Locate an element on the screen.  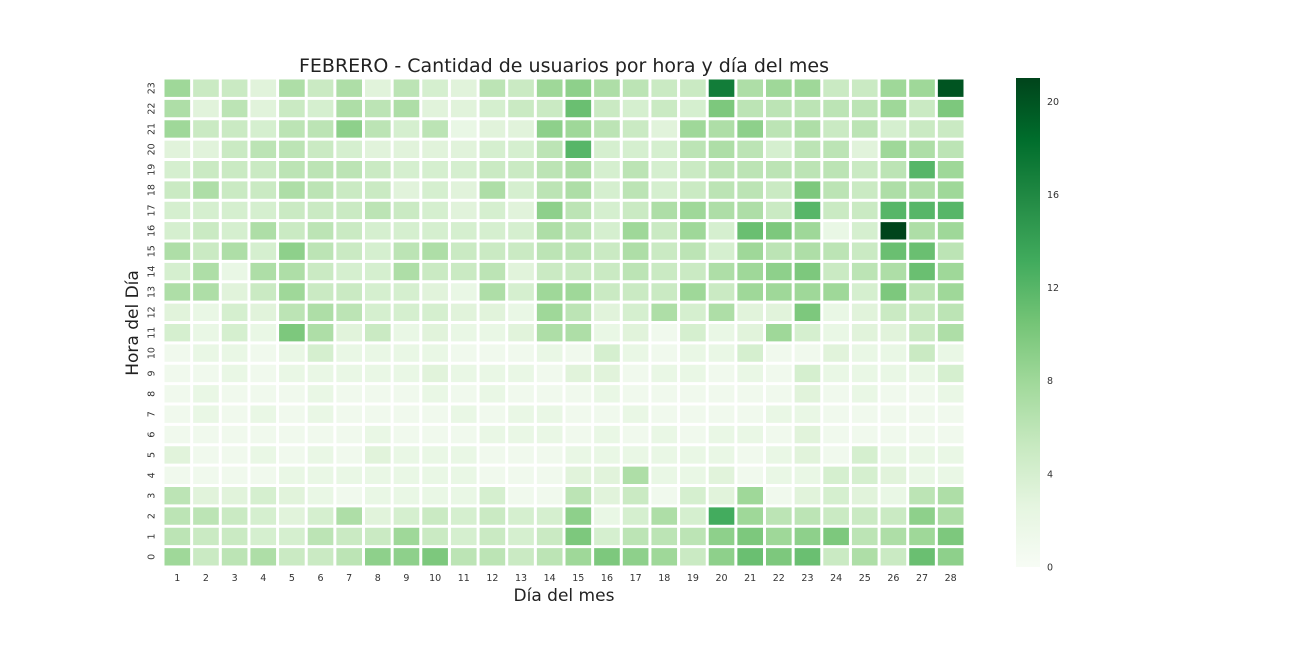
heatmap-cell-h4-d7 is located at coordinates (349, 475).